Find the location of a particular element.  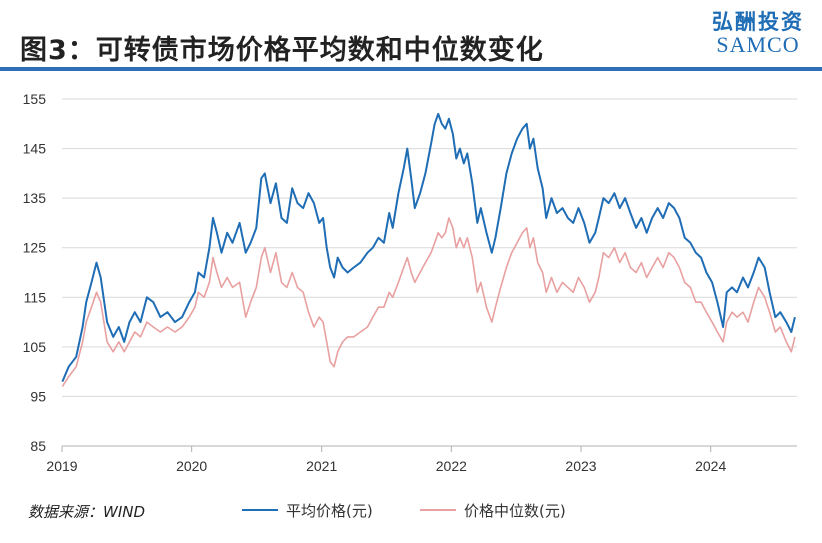

x-tick-label: 2020 is located at coordinates (191, 466).